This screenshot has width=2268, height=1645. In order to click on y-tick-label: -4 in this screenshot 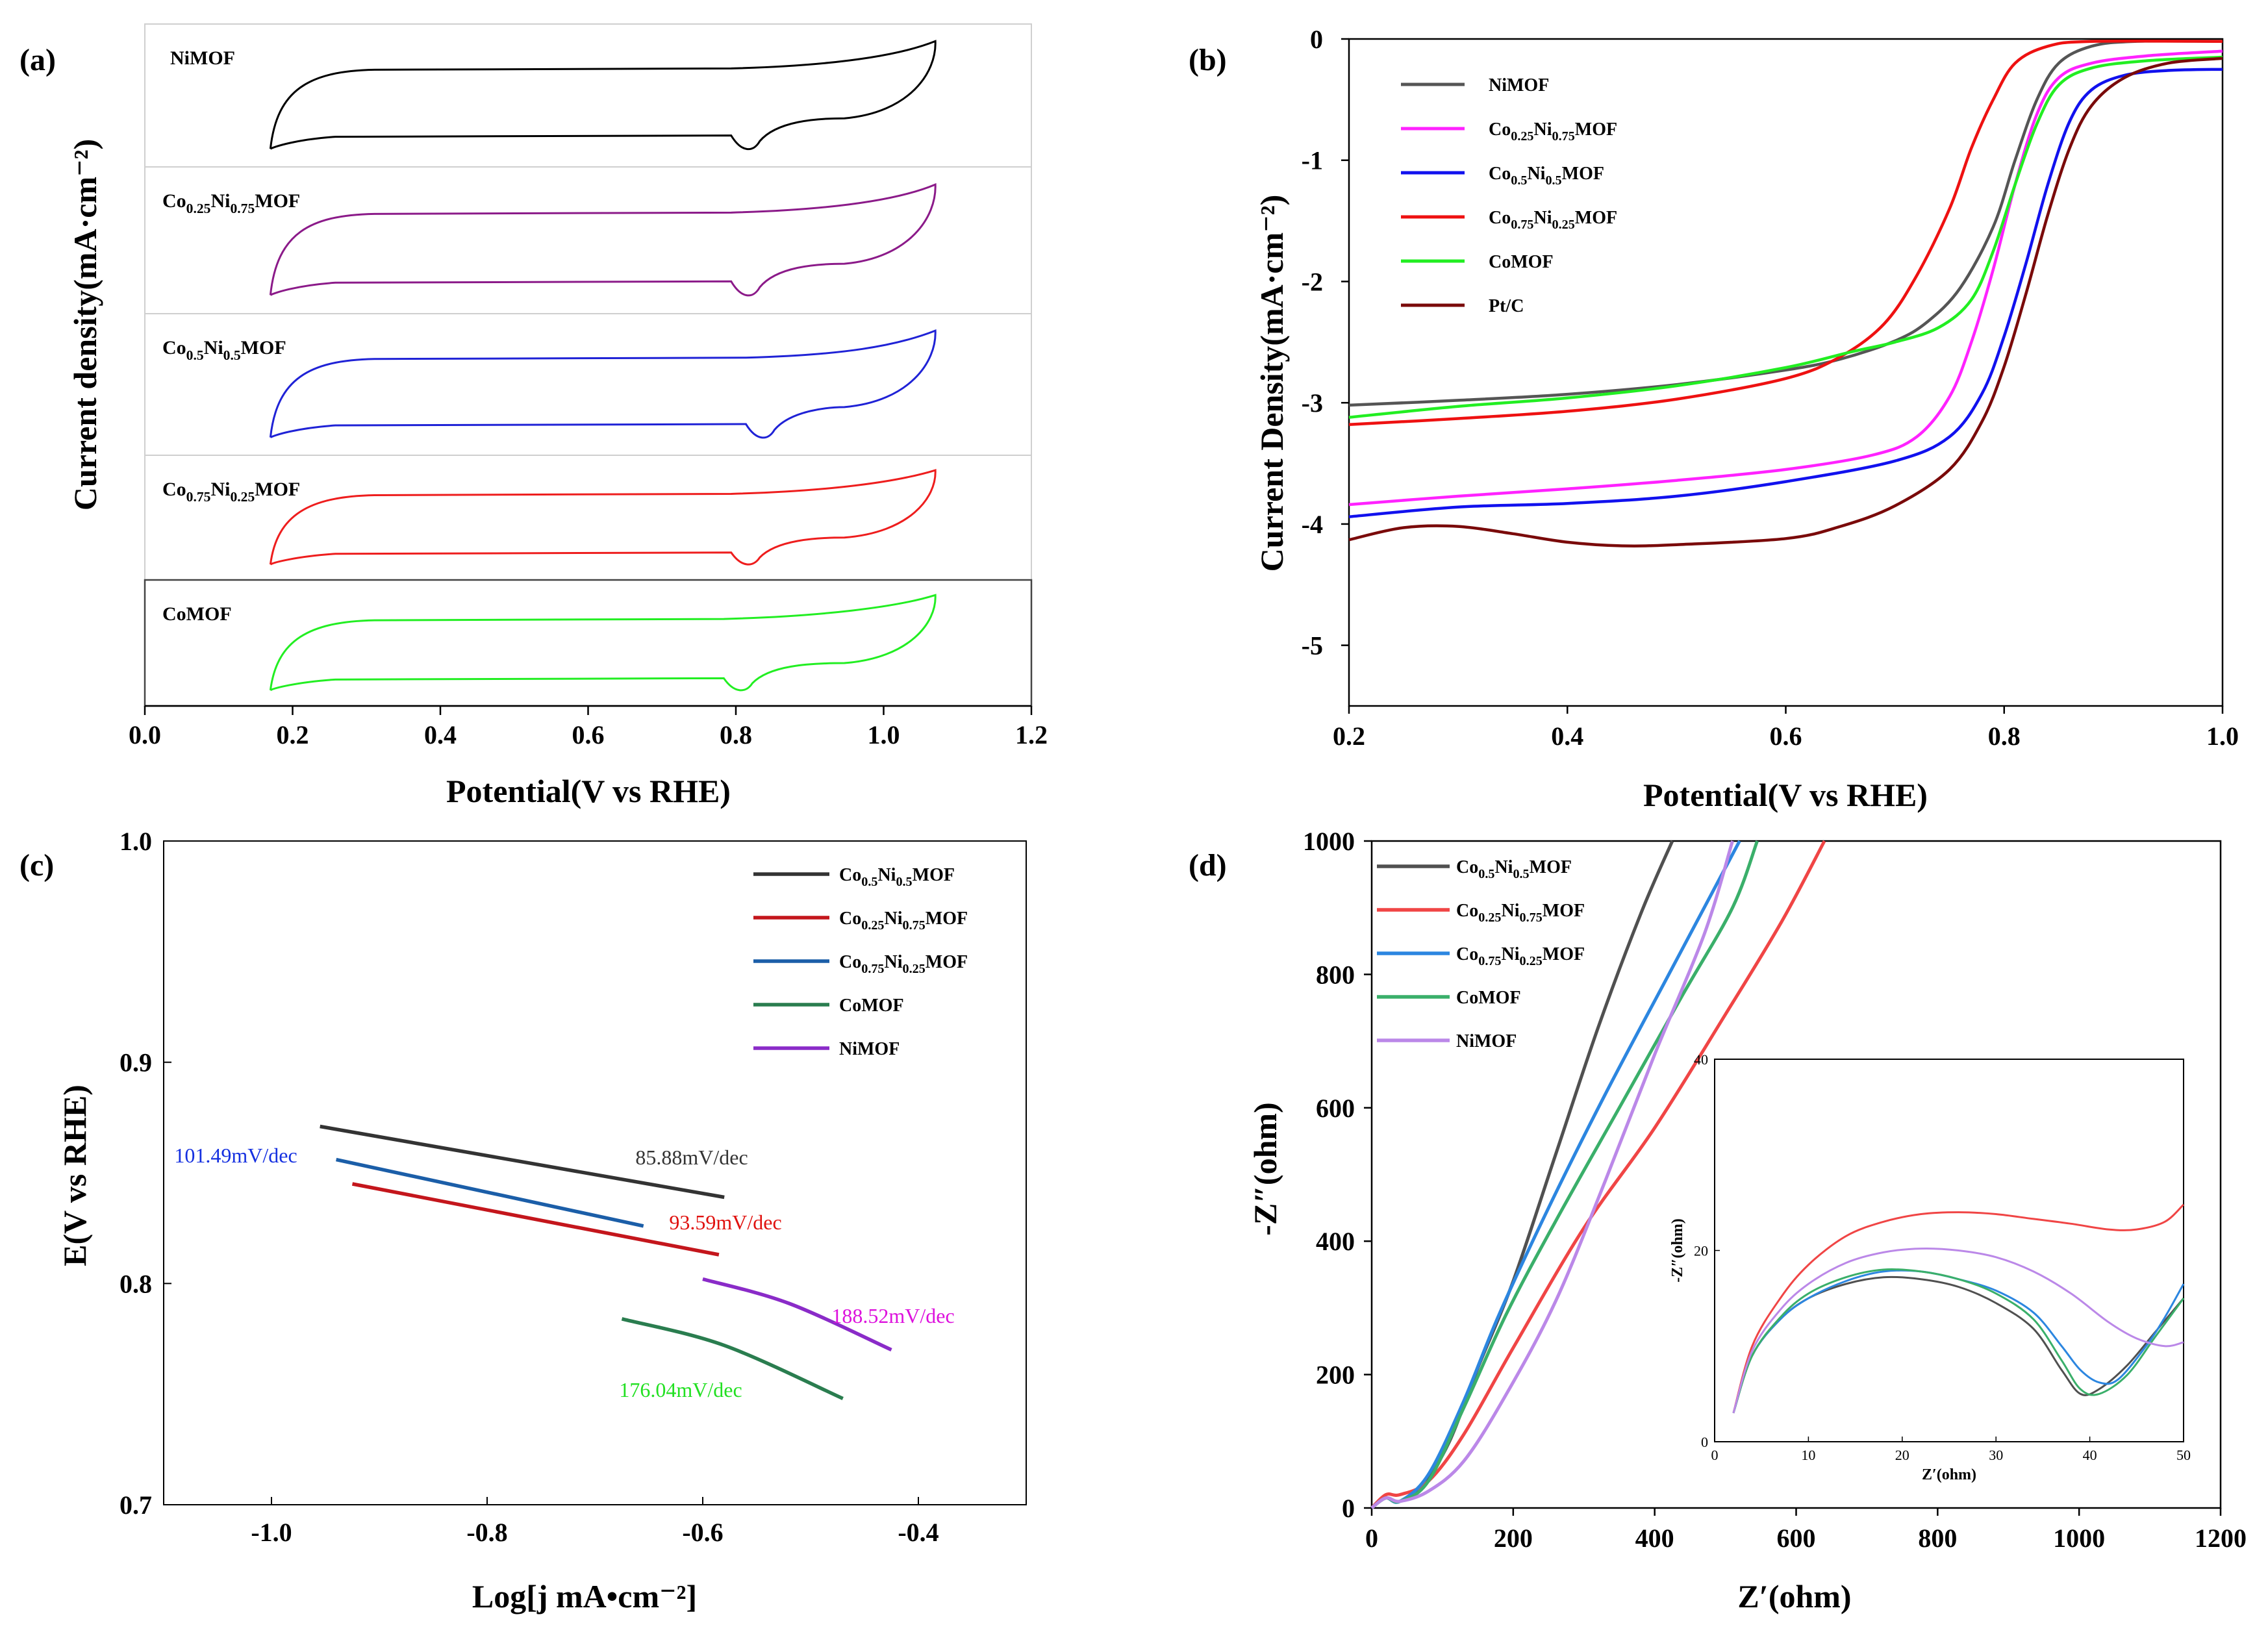, I will do `click(1313, 524)`.